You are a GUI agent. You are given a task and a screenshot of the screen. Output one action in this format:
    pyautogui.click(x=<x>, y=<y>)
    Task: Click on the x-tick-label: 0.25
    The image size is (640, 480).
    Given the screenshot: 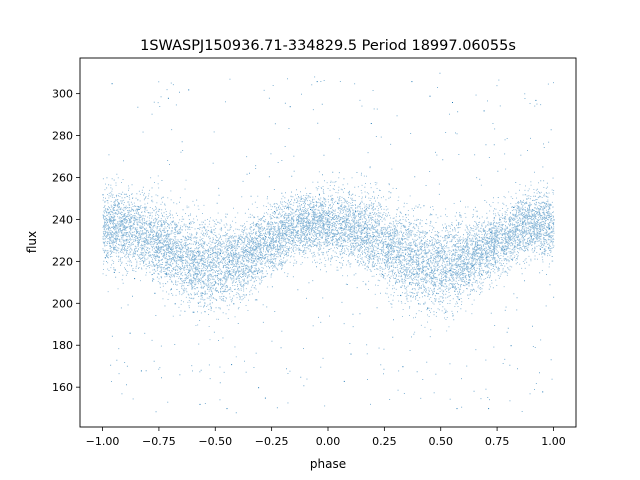 What is the action you would take?
    pyautogui.click(x=384, y=441)
    